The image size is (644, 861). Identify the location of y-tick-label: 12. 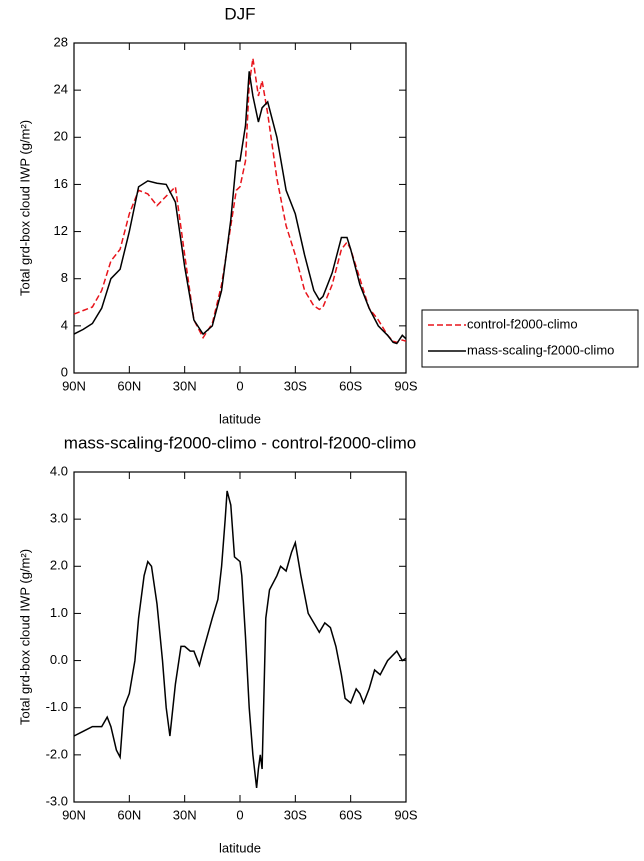
(61, 230).